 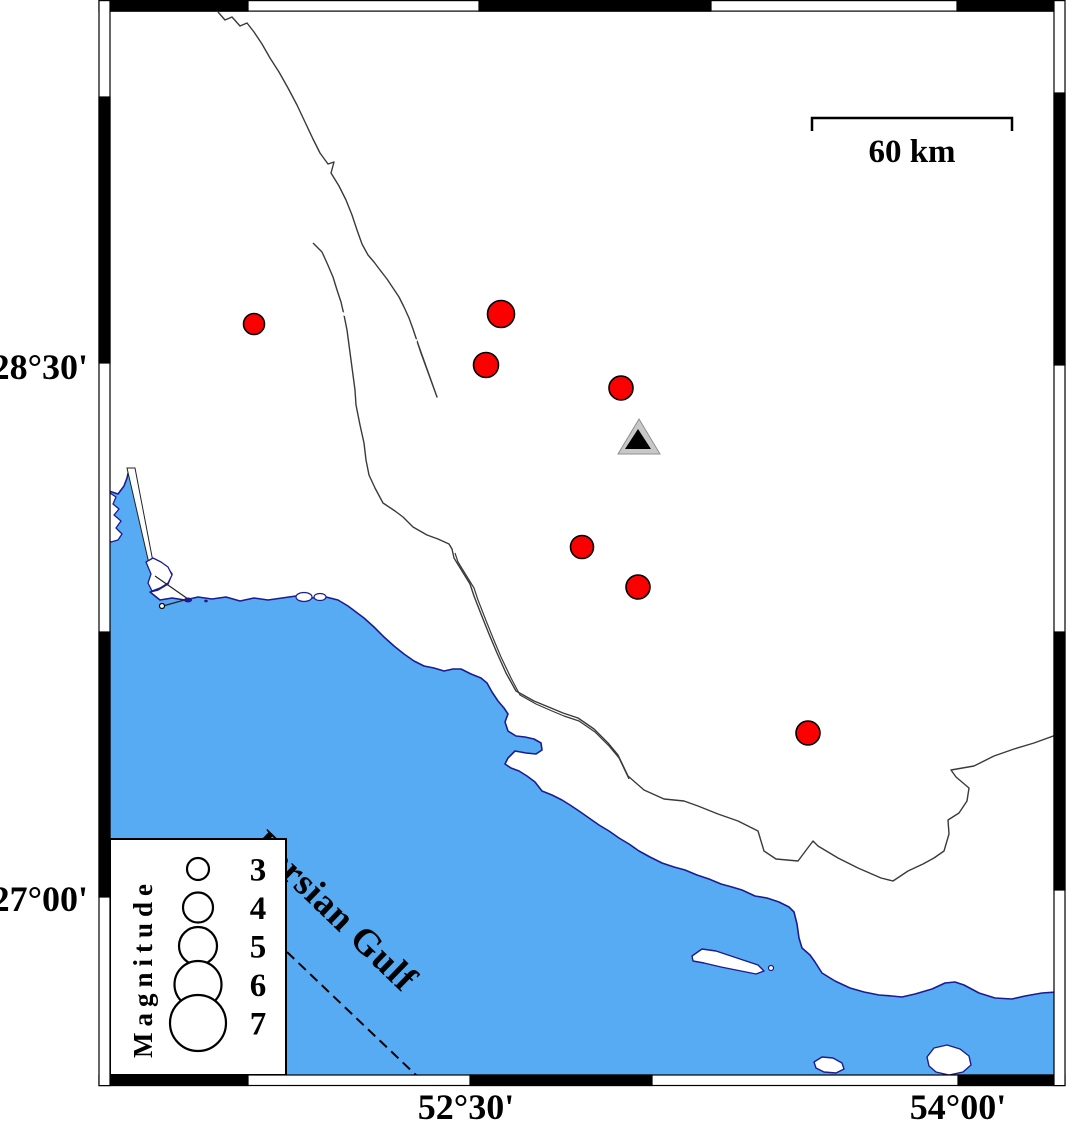 What do you see at coordinates (728, 961) in the screenshot?
I see `island-elongated` at bounding box center [728, 961].